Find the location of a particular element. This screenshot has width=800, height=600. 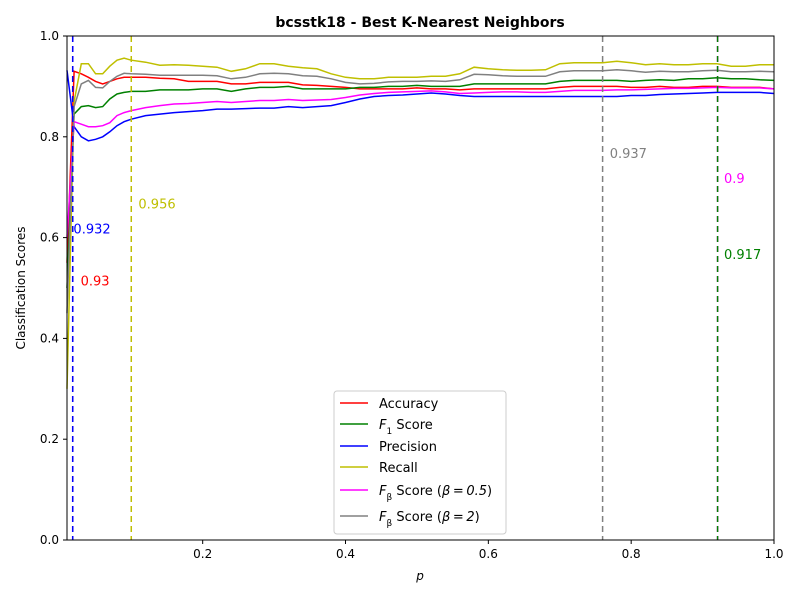

vline-label-4: 0.9 is located at coordinates (734, 179).